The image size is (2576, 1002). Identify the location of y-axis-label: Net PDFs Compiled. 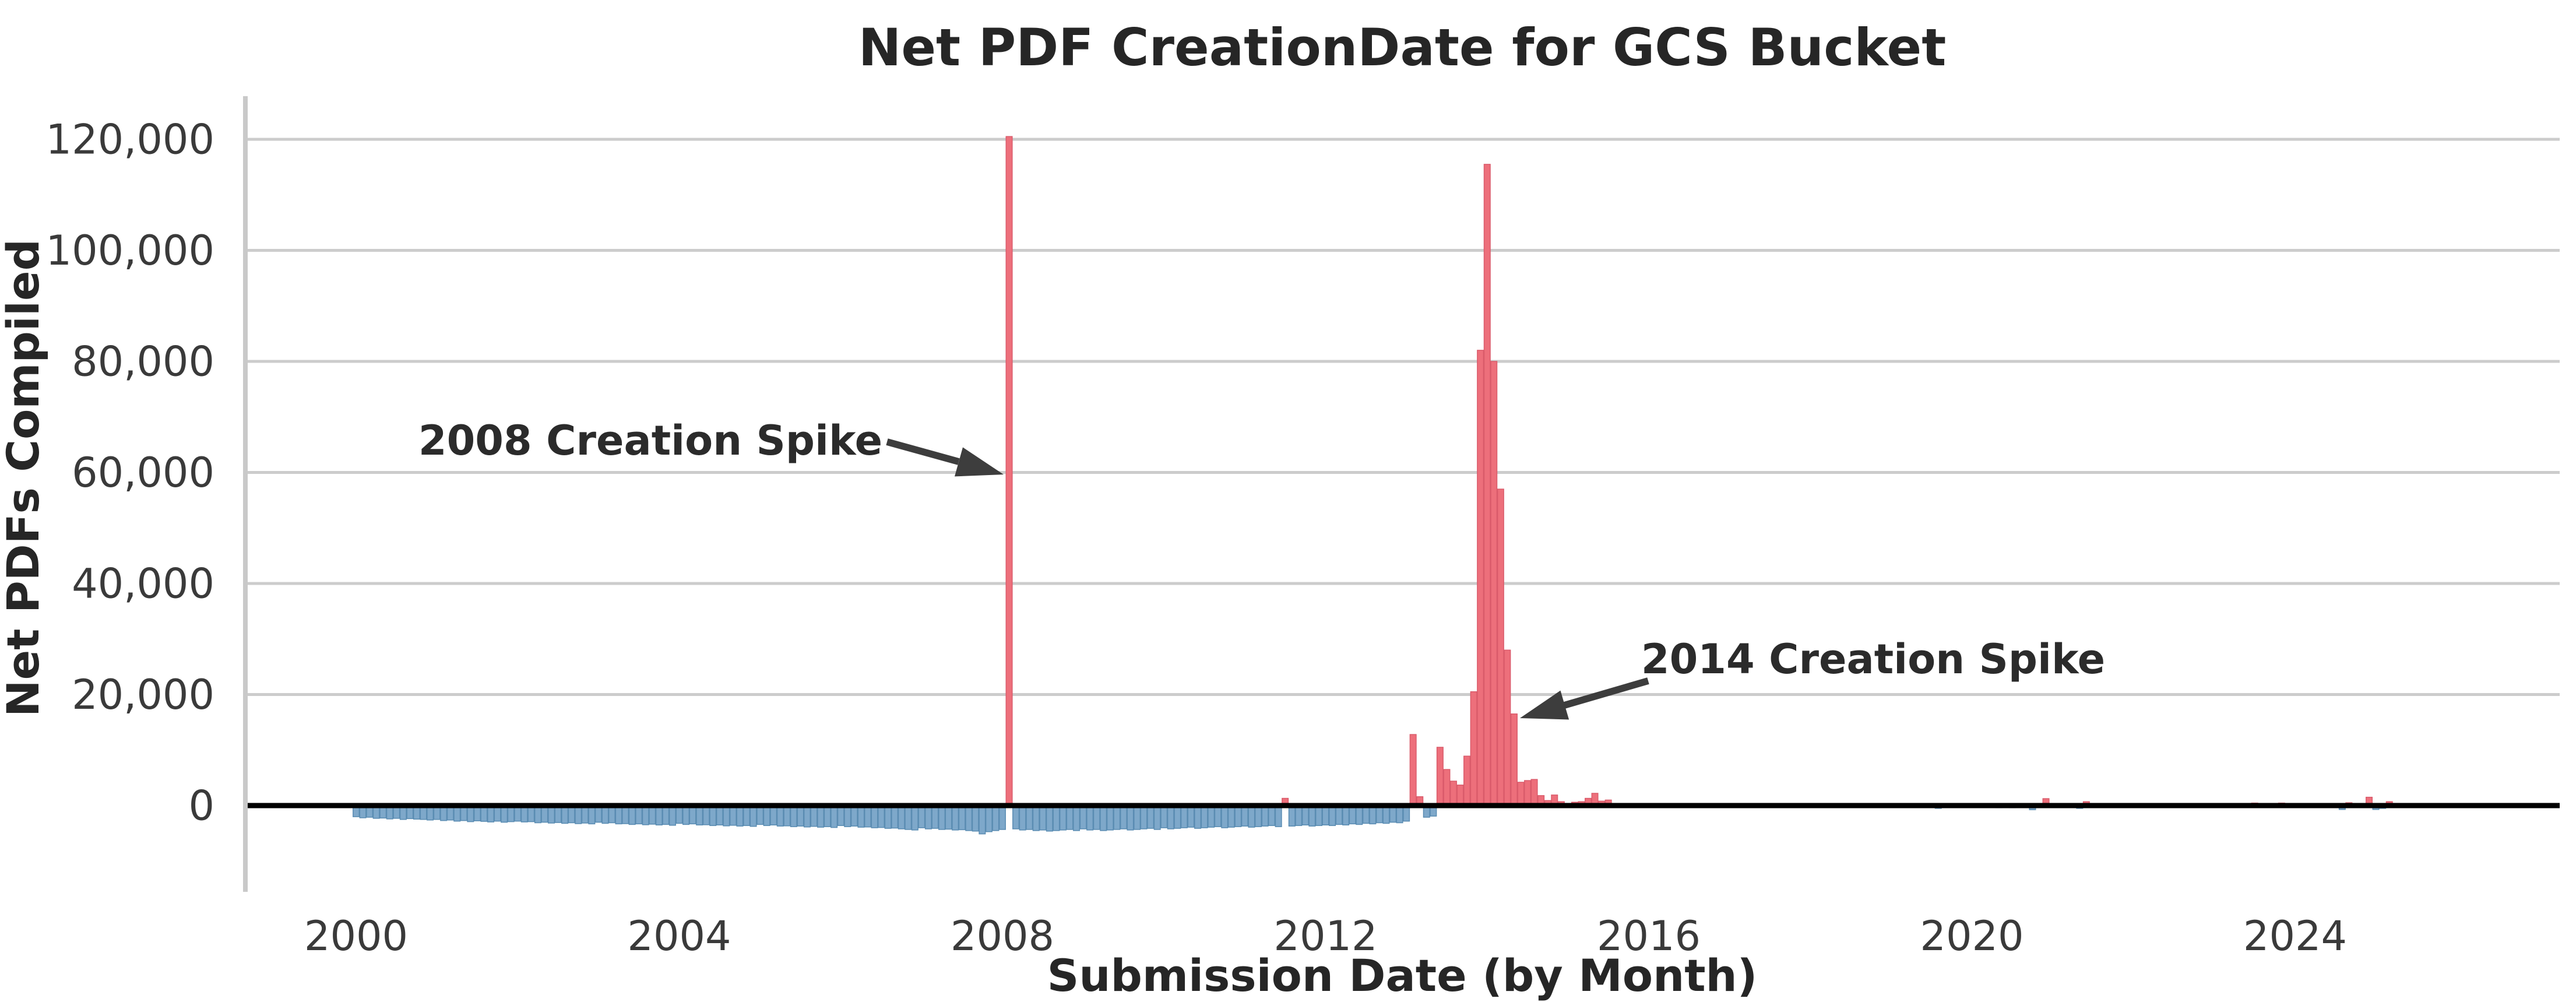
(25, 478).